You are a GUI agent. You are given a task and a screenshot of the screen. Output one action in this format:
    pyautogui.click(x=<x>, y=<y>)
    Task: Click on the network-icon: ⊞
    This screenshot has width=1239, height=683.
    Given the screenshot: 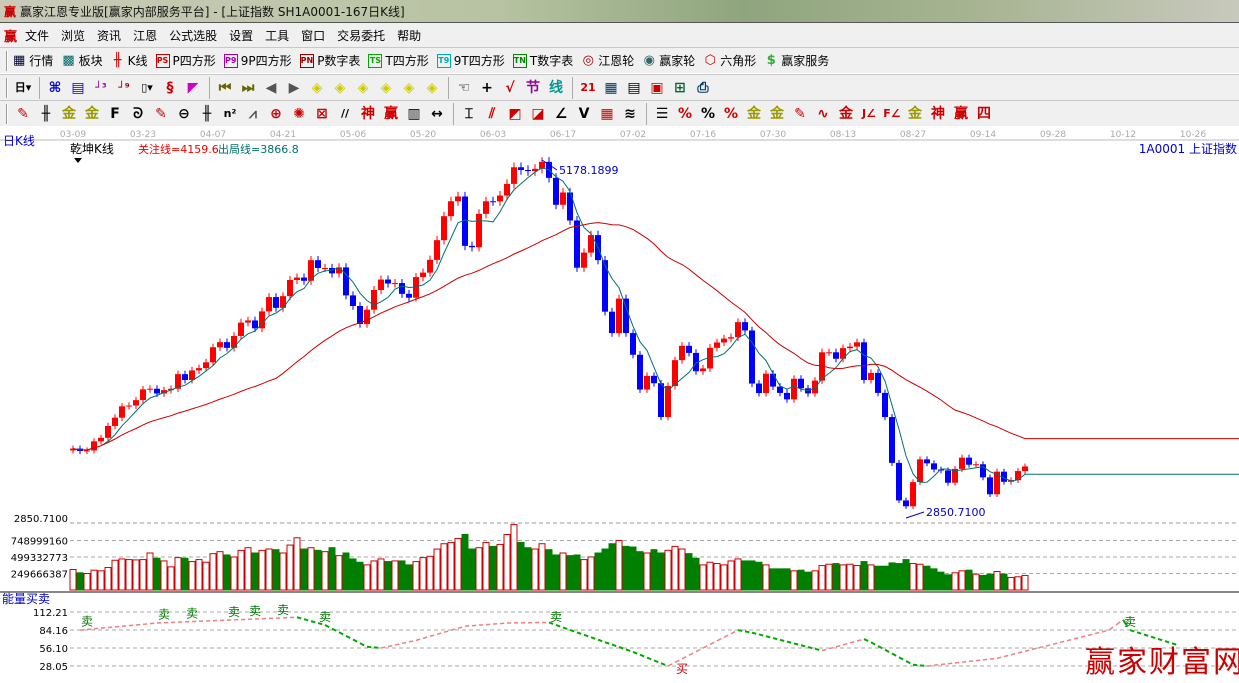 What is the action you would take?
    pyautogui.click(x=680, y=87)
    